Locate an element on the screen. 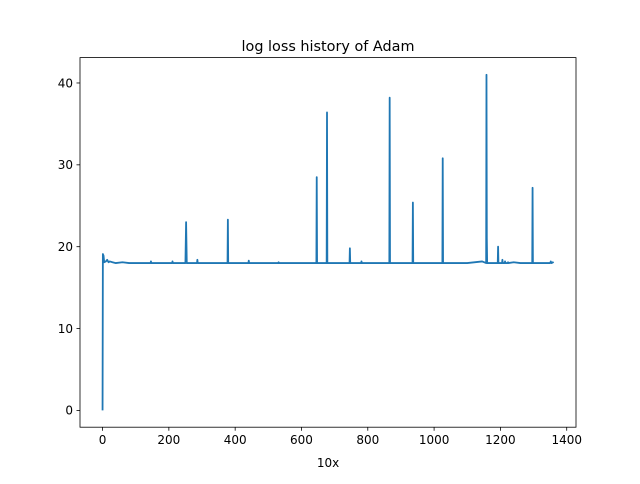 This screenshot has width=640, height=484. x-tick-label: 1200 is located at coordinates (500, 440).